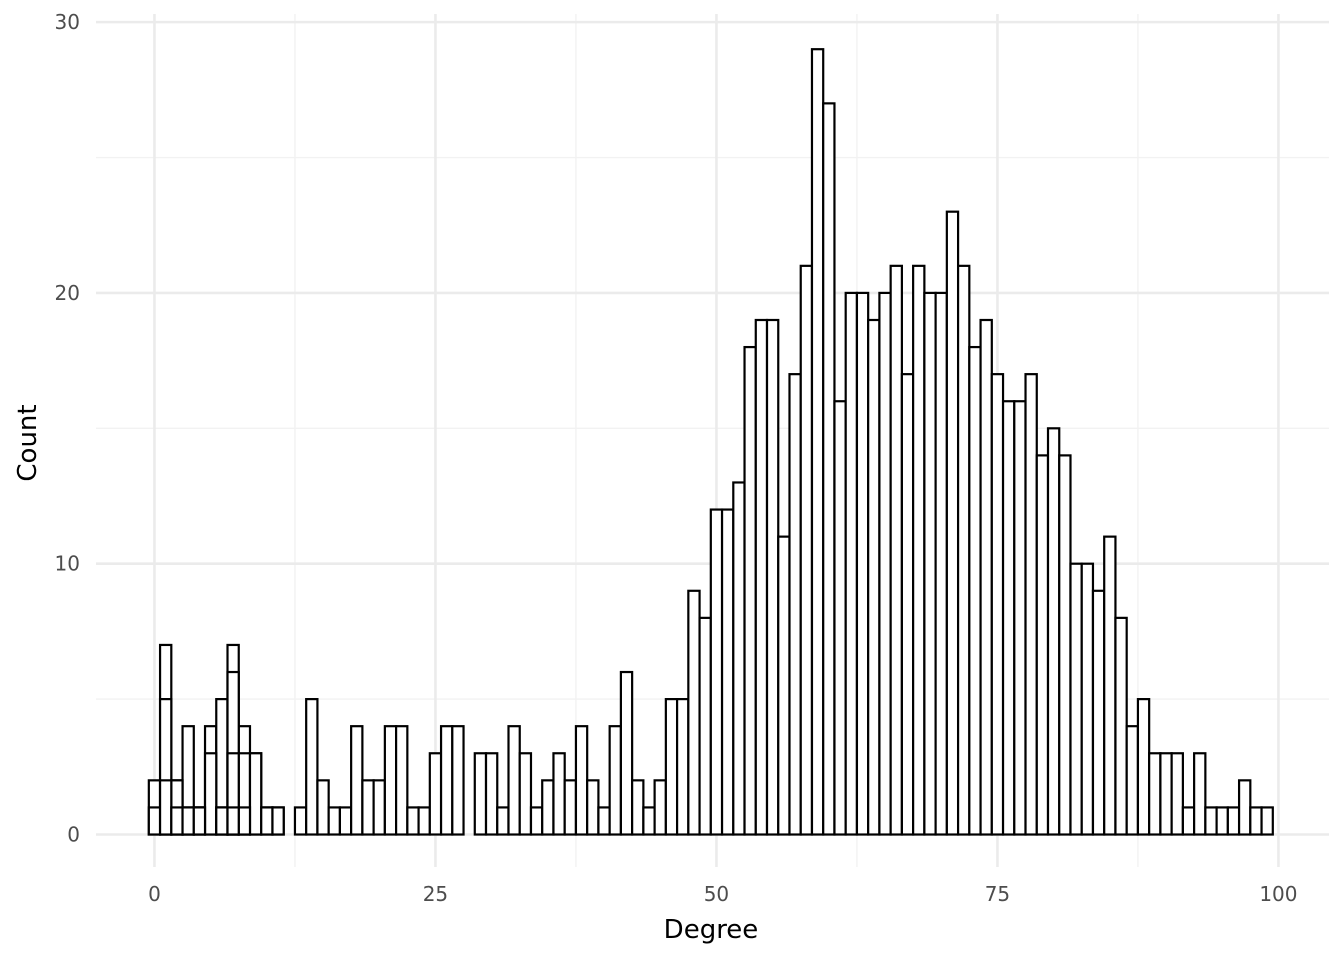  What do you see at coordinates (716, 894) in the screenshot?
I see `x-tick-label: 50` at bounding box center [716, 894].